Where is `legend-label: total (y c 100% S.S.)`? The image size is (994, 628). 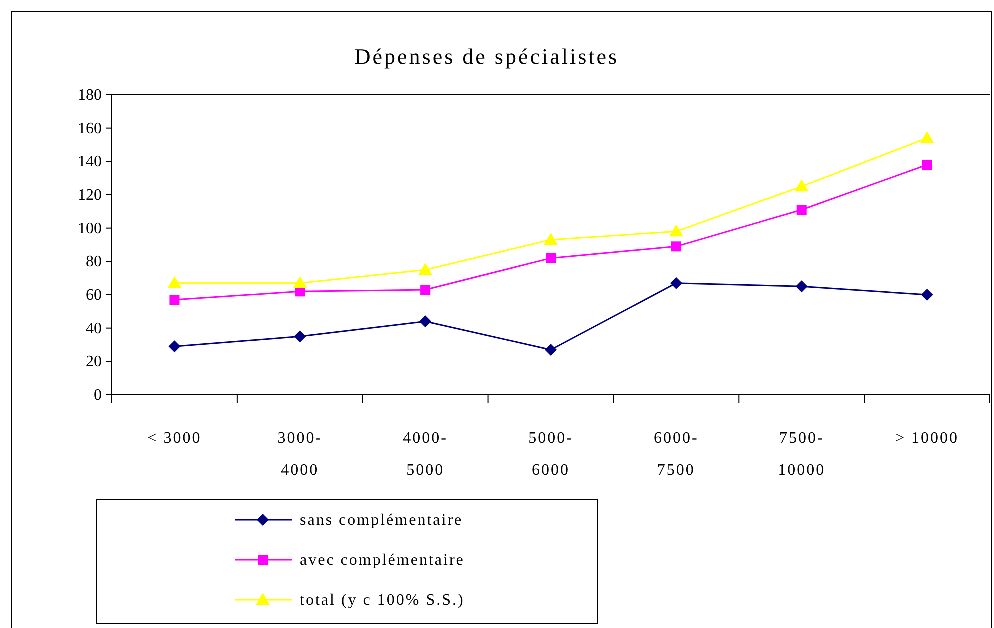 legend-label: total (y c 100% S.S.) is located at coordinates (382, 600).